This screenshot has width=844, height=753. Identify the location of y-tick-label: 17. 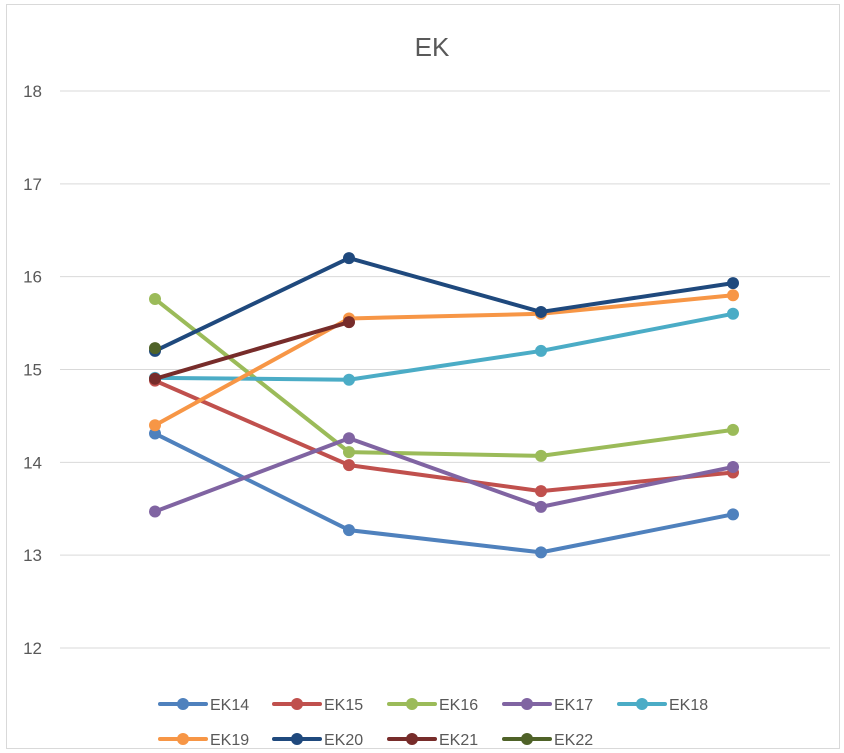
(32, 184).